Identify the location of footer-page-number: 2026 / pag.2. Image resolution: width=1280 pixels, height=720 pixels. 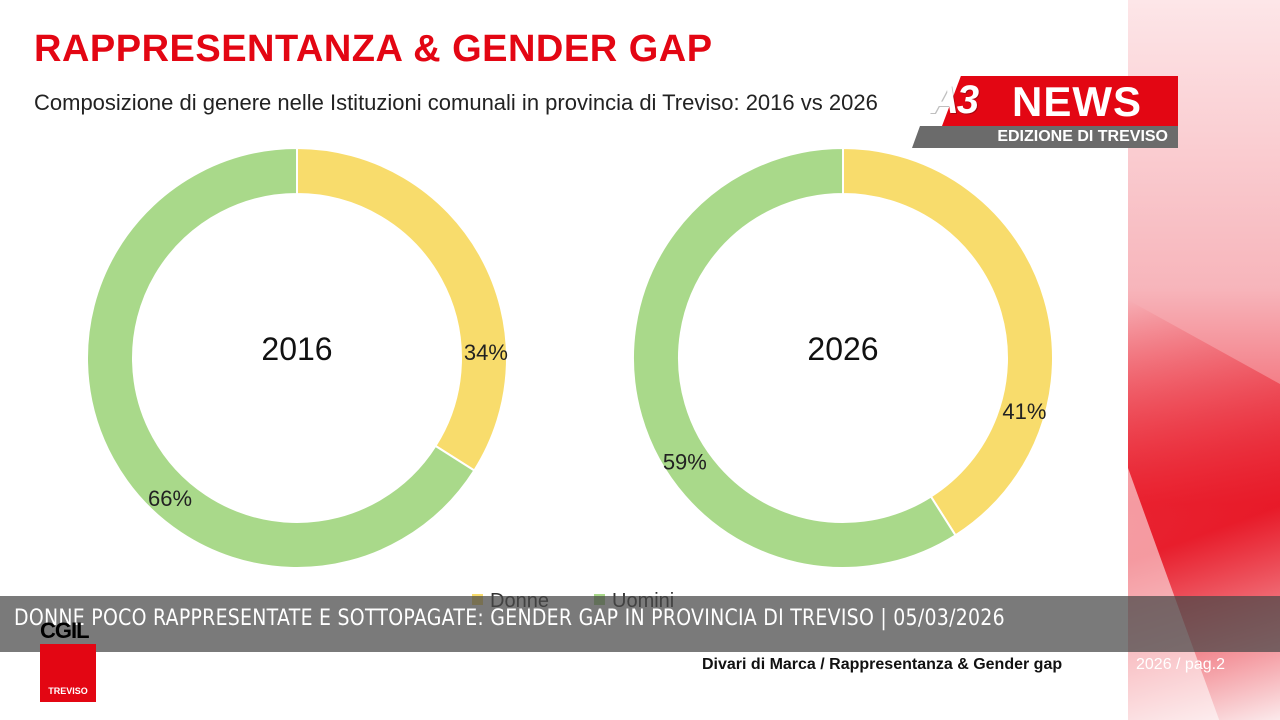
(1180, 664).